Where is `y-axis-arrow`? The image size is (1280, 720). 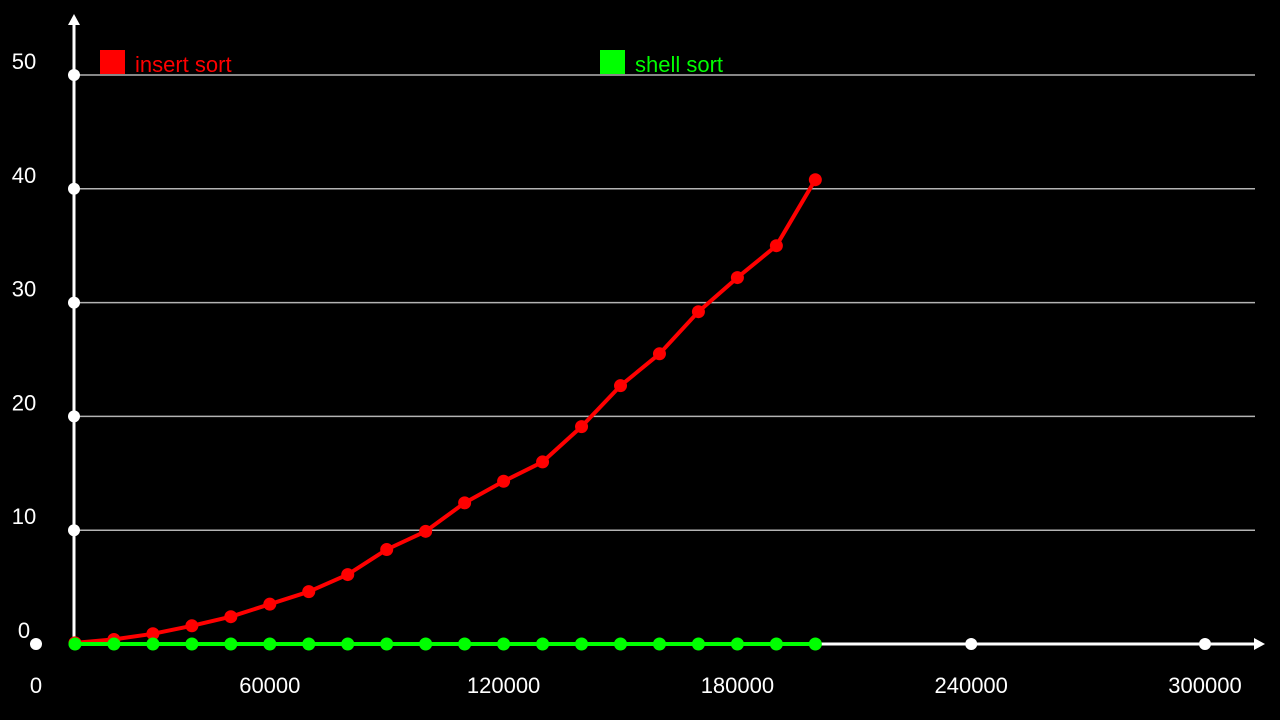
y-axis-arrow is located at coordinates (74, 19).